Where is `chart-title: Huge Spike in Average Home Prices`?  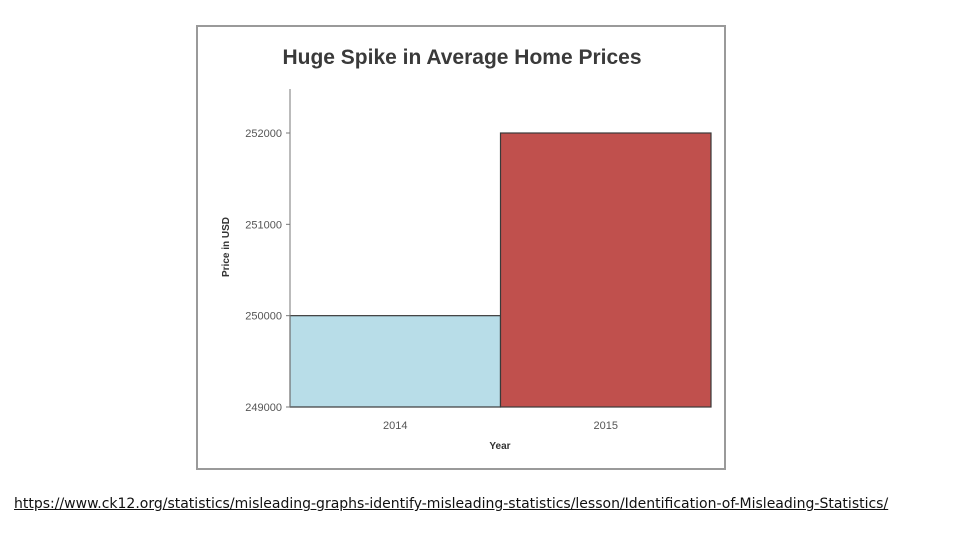 chart-title: Huge Spike in Average Home Prices is located at coordinates (461, 57).